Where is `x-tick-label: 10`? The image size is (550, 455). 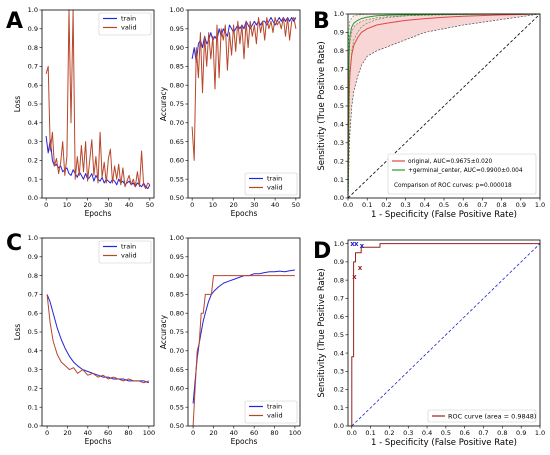 x-tick-label: 10 is located at coordinates (213, 205).